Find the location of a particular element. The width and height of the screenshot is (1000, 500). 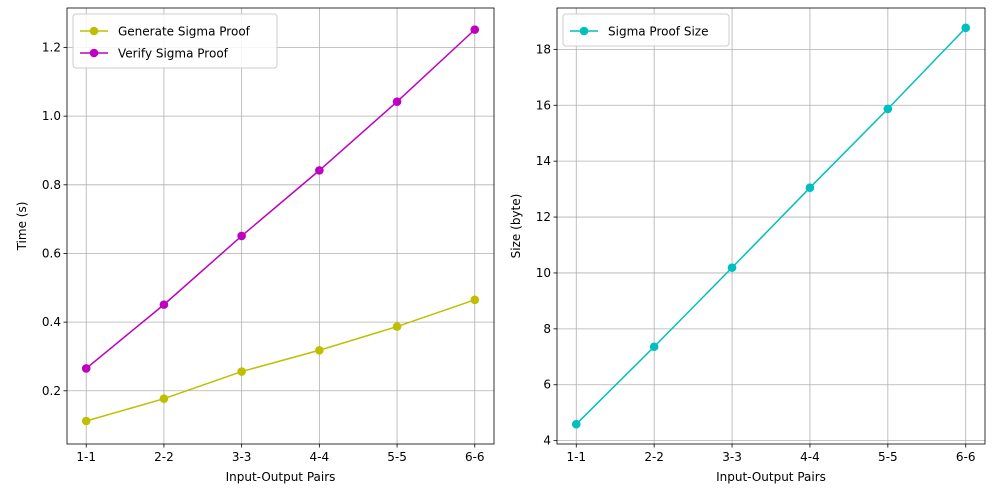

y-tick-label: 0.8 is located at coordinates (51, 185).